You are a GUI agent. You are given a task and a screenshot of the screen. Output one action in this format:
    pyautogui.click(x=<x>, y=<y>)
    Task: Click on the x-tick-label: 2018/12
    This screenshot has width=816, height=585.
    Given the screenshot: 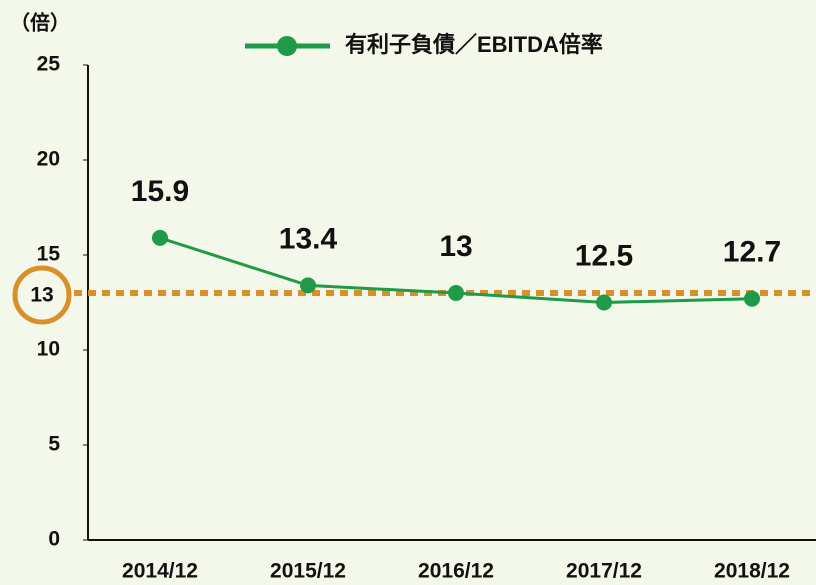 What is the action you would take?
    pyautogui.click(x=752, y=571)
    